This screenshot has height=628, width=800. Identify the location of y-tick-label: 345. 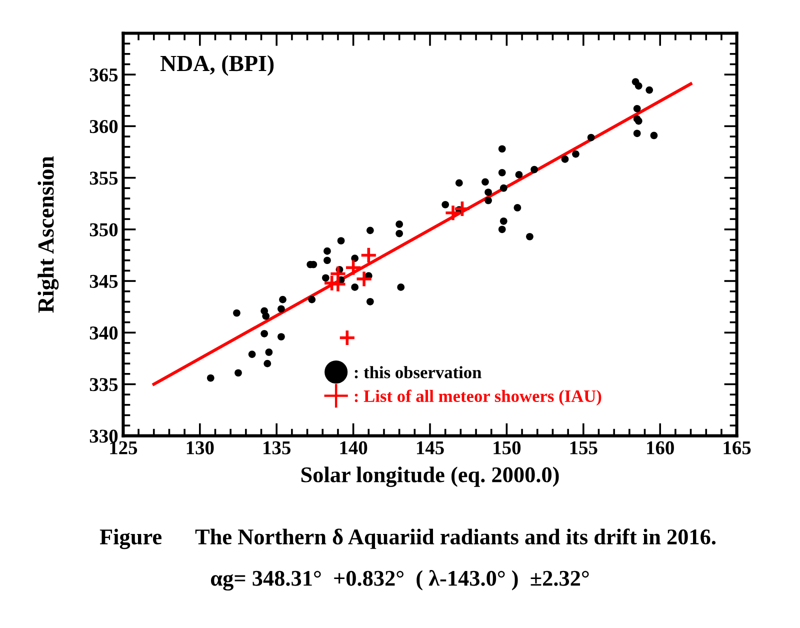
(104, 281).